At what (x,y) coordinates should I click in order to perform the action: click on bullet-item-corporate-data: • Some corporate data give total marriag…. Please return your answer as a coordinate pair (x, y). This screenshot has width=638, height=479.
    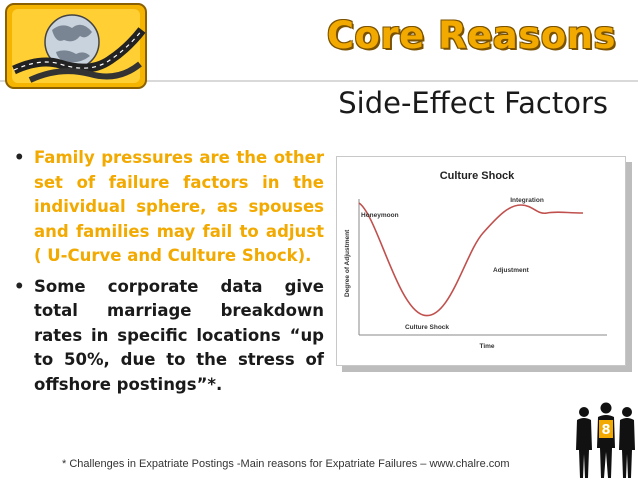
    Looking at the image, I should click on (169, 336).